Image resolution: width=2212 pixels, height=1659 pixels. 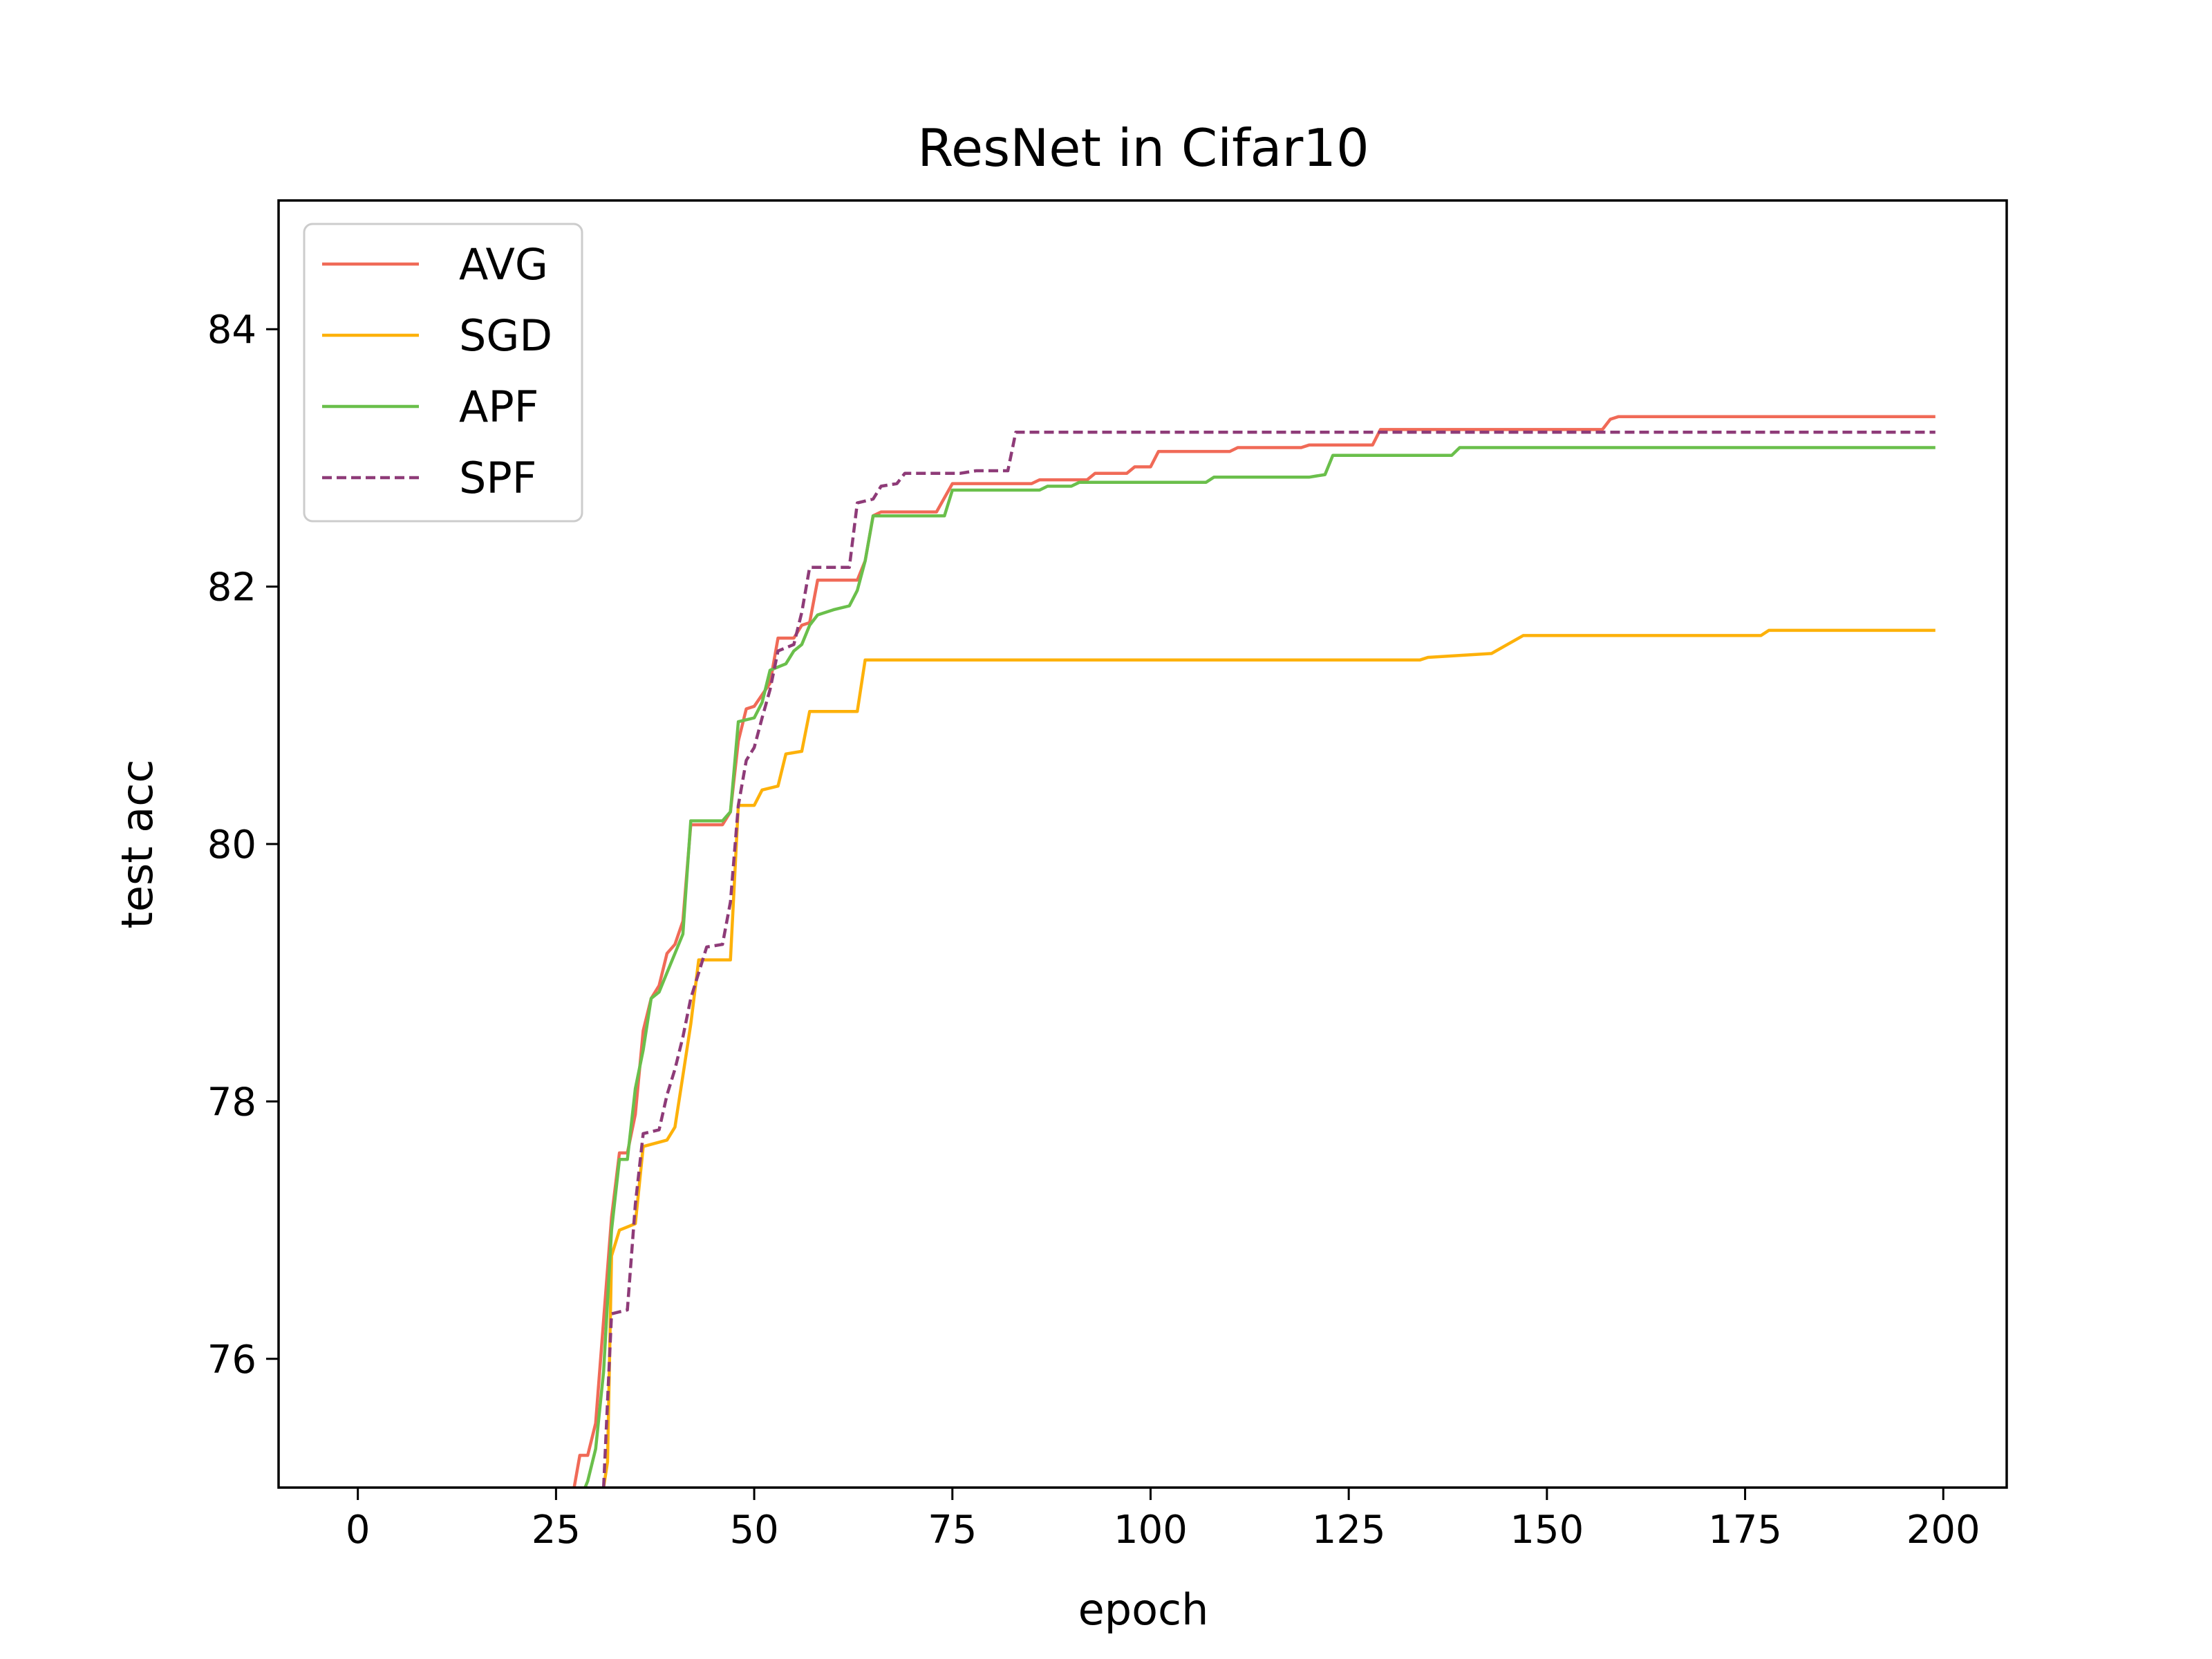 What do you see at coordinates (1943, 1530) in the screenshot?
I see `x-tick-label: 200` at bounding box center [1943, 1530].